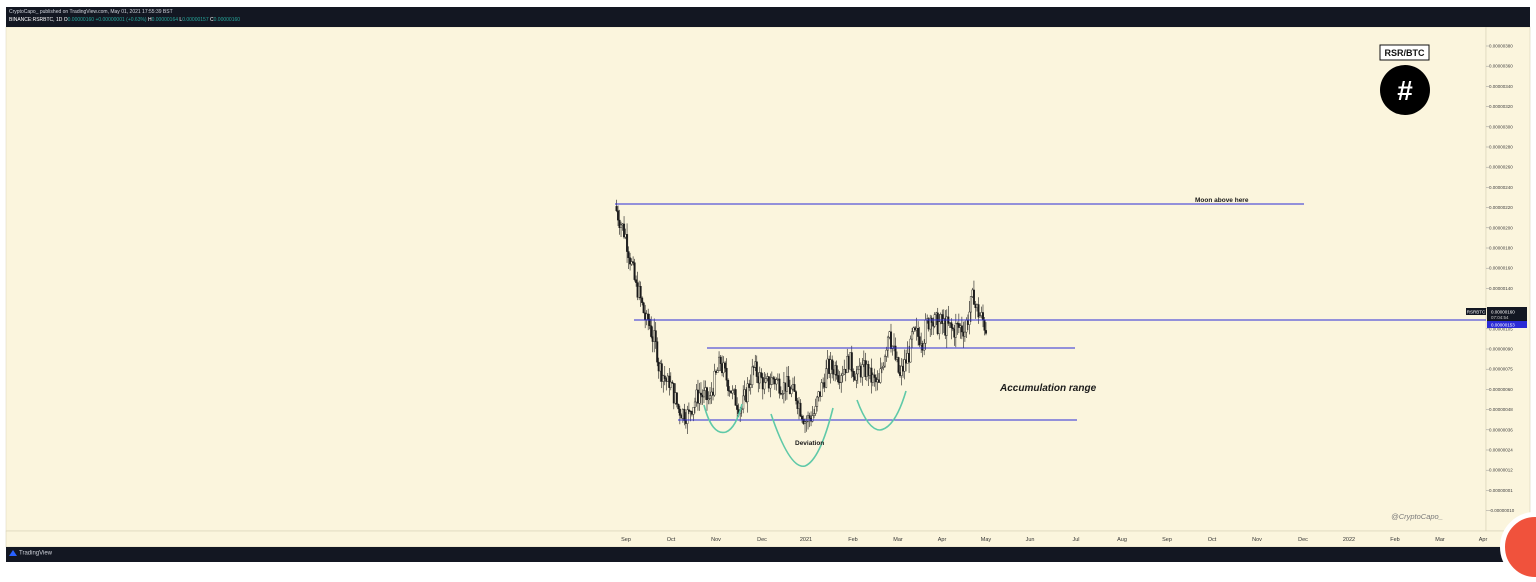  What do you see at coordinates (1417, 516) in the screenshot?
I see `watermark: @CryptoCapo_` at bounding box center [1417, 516].